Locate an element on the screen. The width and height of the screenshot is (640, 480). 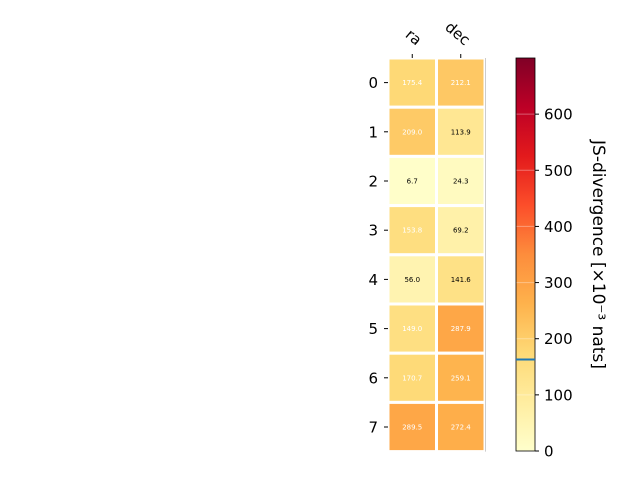
colorbar-tick-label: 0 is located at coordinates (549, 452).